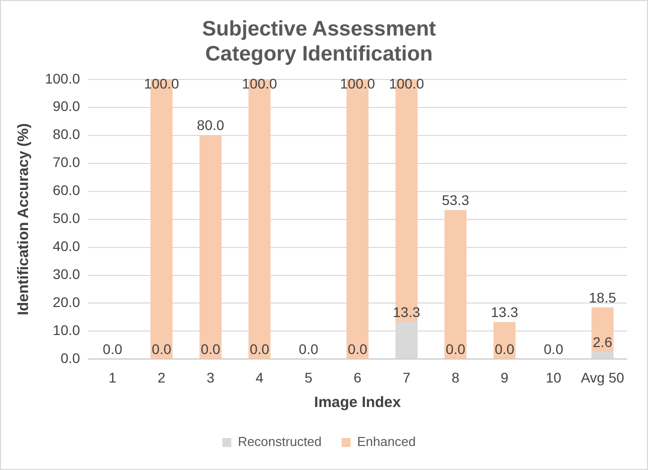  I want to click on x-tick-label: Avg 50, so click(602, 377).